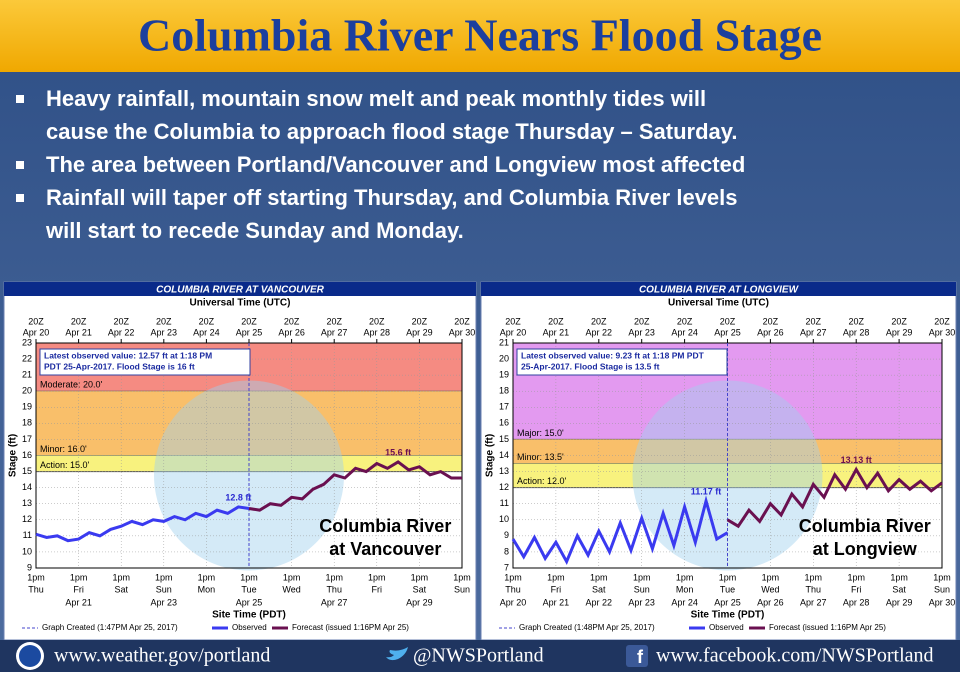  Describe the element at coordinates (506, 567) in the screenshot. I see `y-tick-label: 7` at that location.